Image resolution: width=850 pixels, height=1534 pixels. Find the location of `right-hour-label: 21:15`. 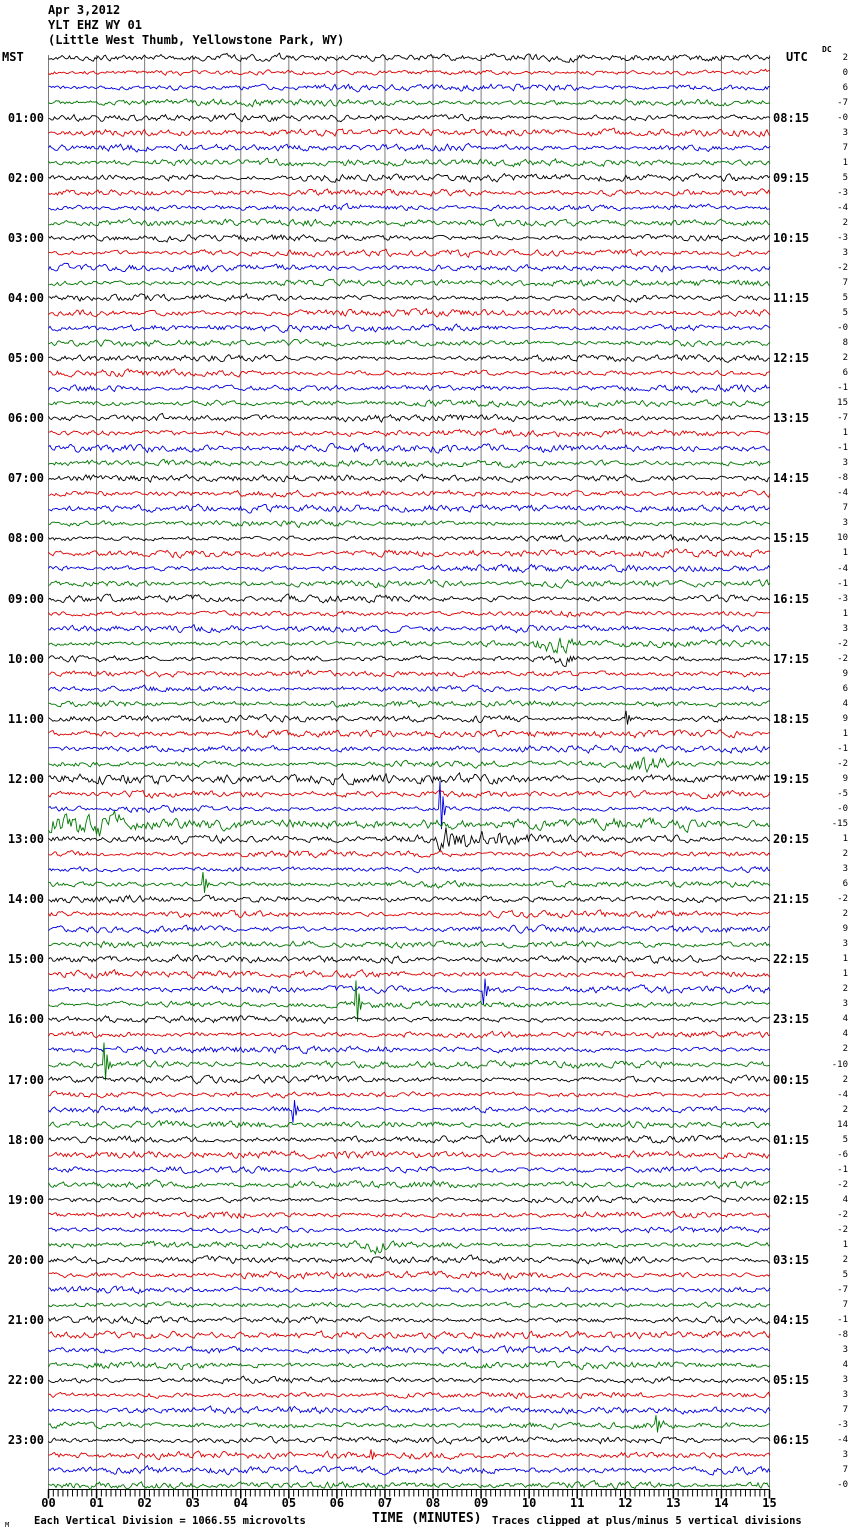

right-hour-label: 21:15 is located at coordinates (791, 899).